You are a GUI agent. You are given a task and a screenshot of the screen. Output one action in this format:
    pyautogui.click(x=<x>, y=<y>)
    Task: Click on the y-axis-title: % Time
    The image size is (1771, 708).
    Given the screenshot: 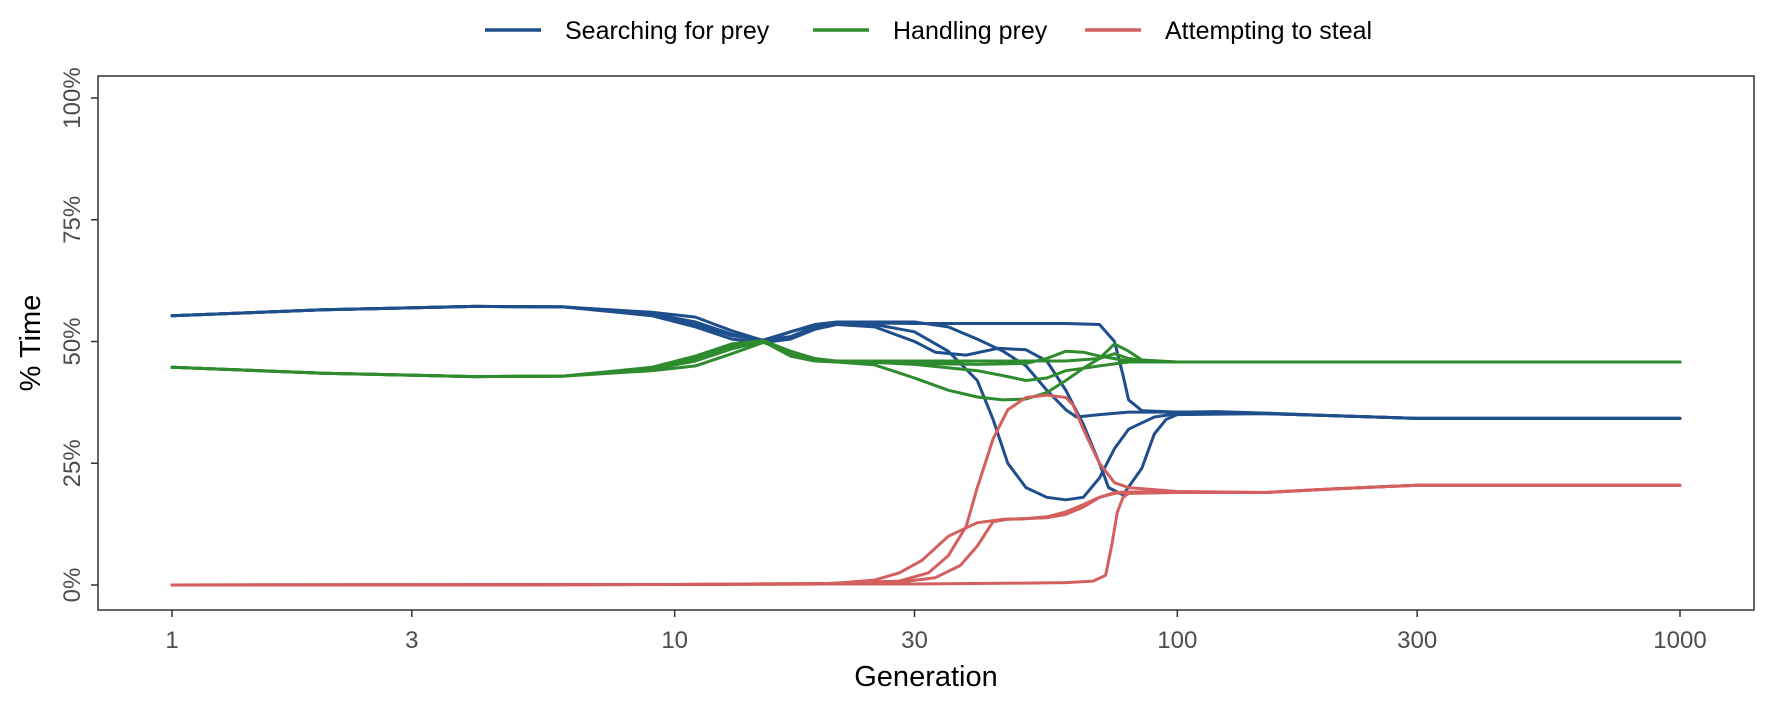 What is the action you would take?
    pyautogui.click(x=31, y=343)
    